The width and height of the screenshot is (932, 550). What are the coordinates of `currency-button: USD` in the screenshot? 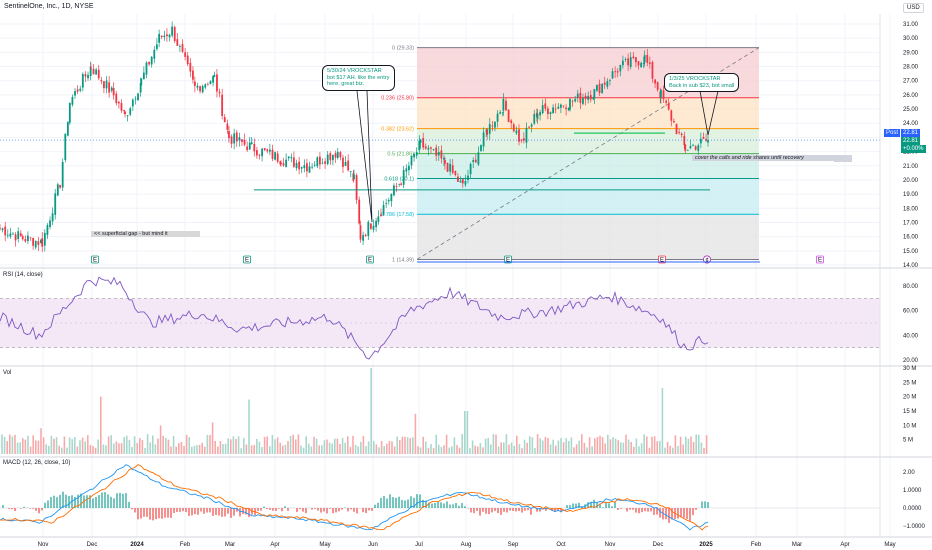 It's located at (913, 8).